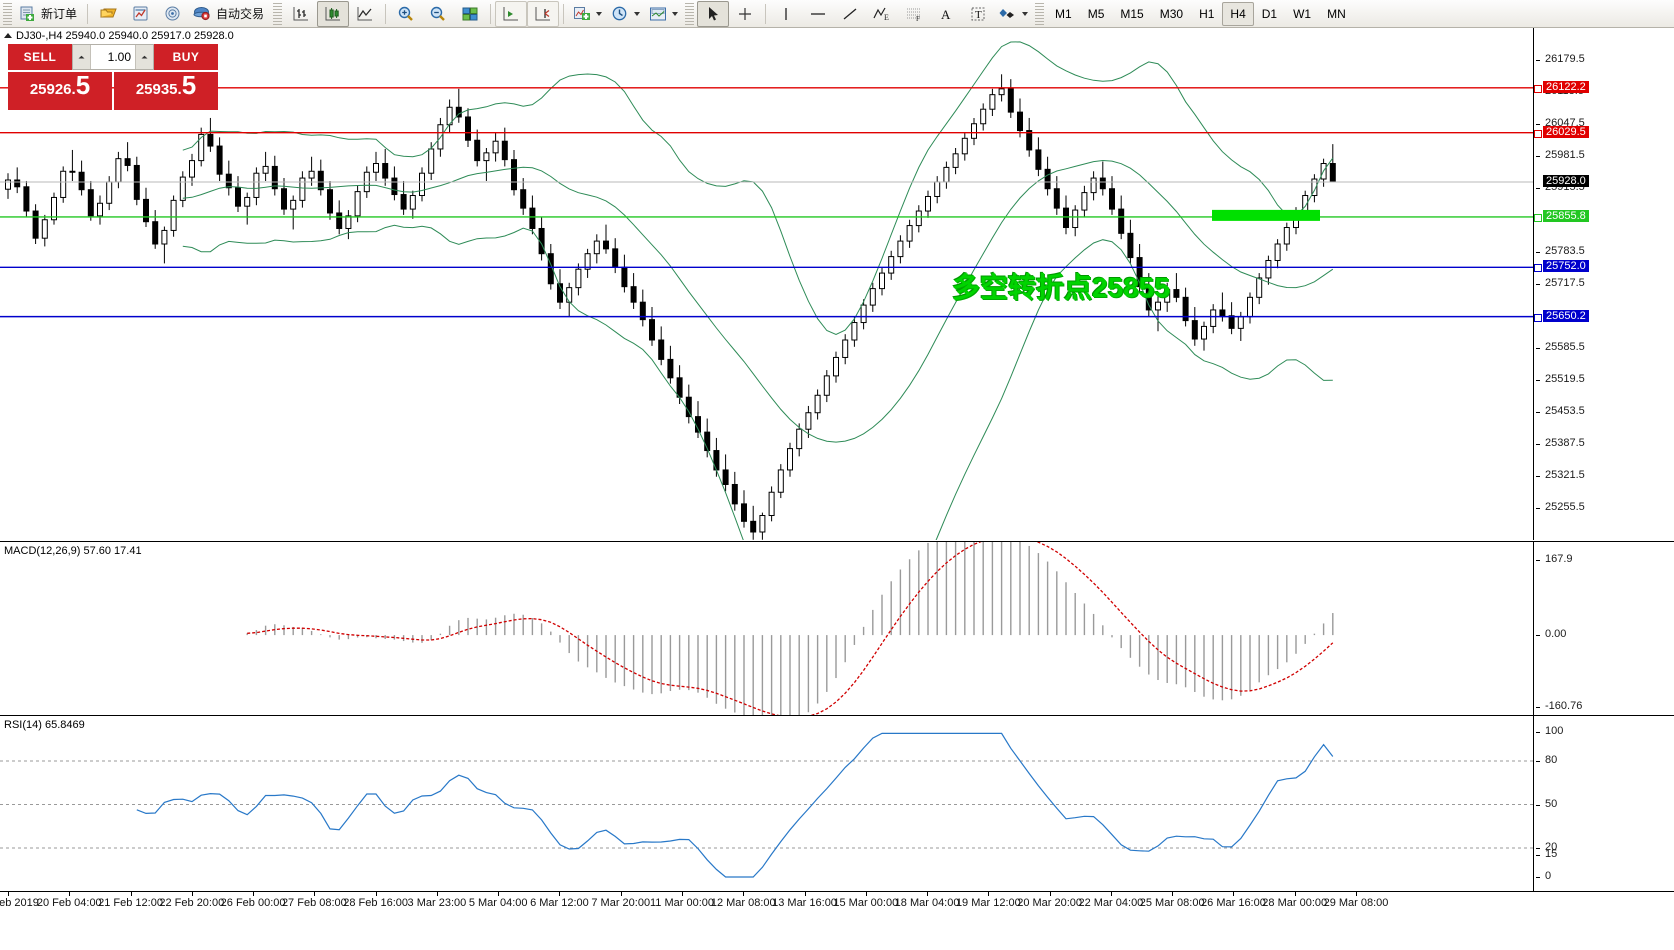  I want to click on trendline-icon, so click(850, 14).